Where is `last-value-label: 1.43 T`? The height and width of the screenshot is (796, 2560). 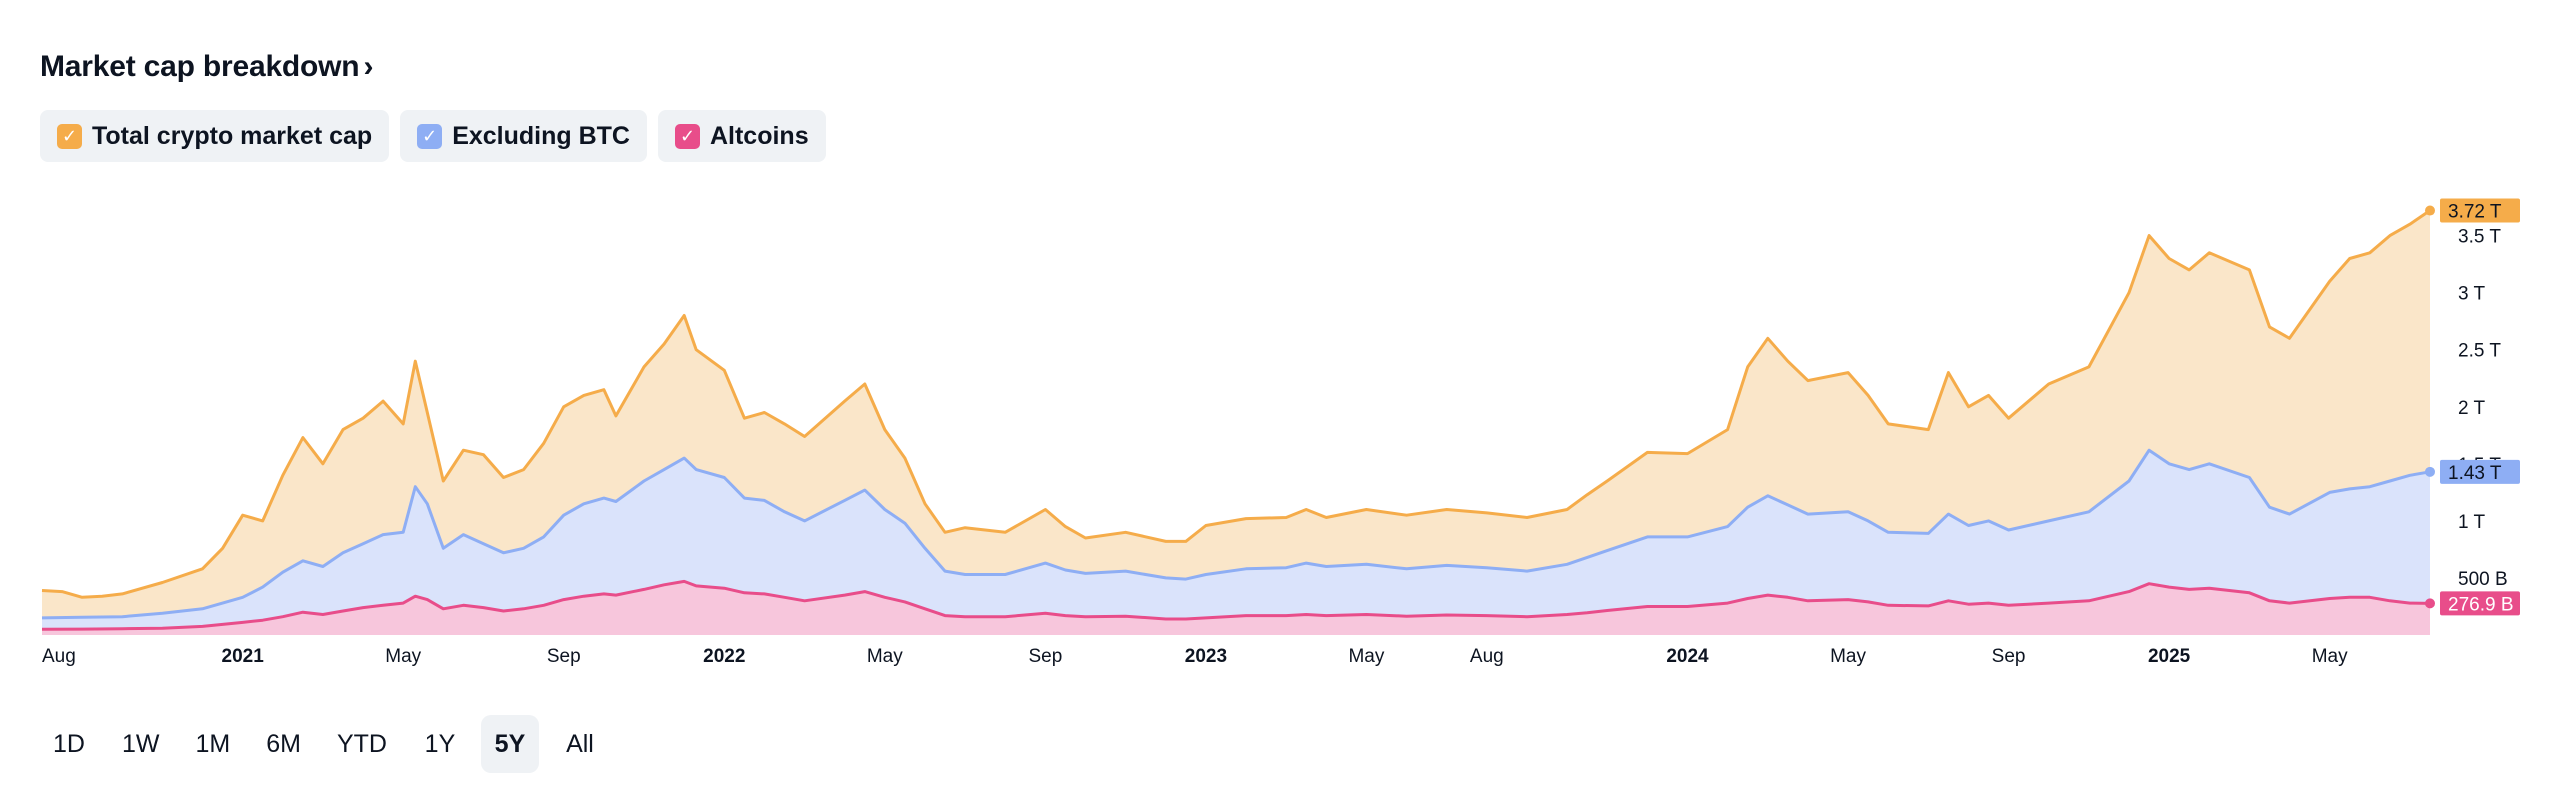
last-value-label: 1.43 T is located at coordinates (2475, 473).